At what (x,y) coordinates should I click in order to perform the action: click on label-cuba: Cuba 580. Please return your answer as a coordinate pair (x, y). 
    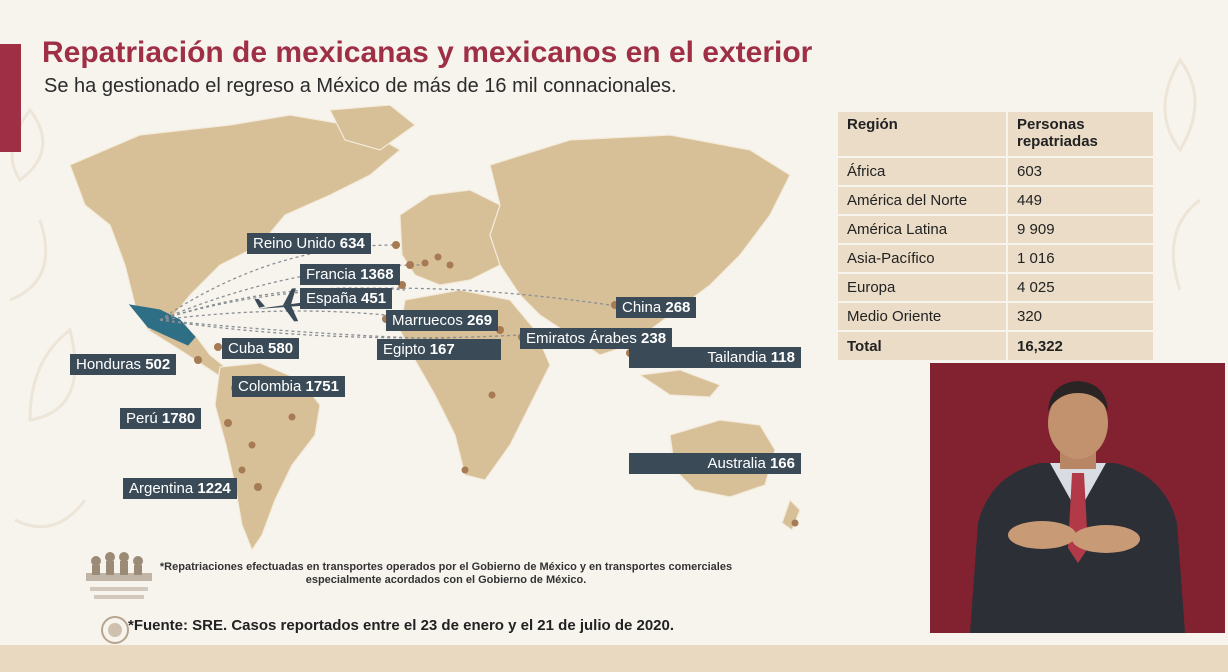
    Looking at the image, I should click on (261, 348).